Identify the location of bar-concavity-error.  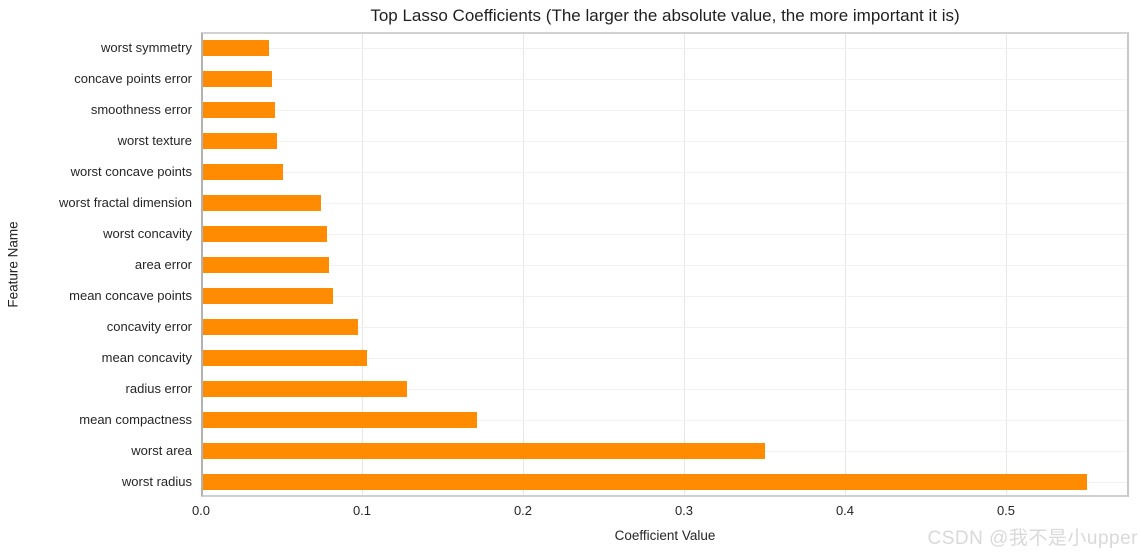
(280, 327).